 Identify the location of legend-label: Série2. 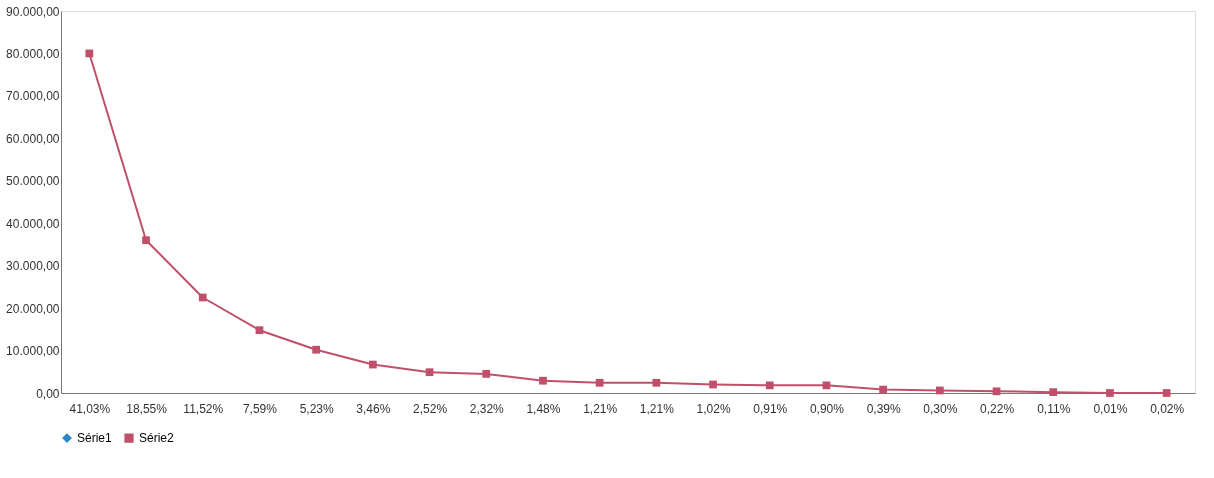
(157, 438).